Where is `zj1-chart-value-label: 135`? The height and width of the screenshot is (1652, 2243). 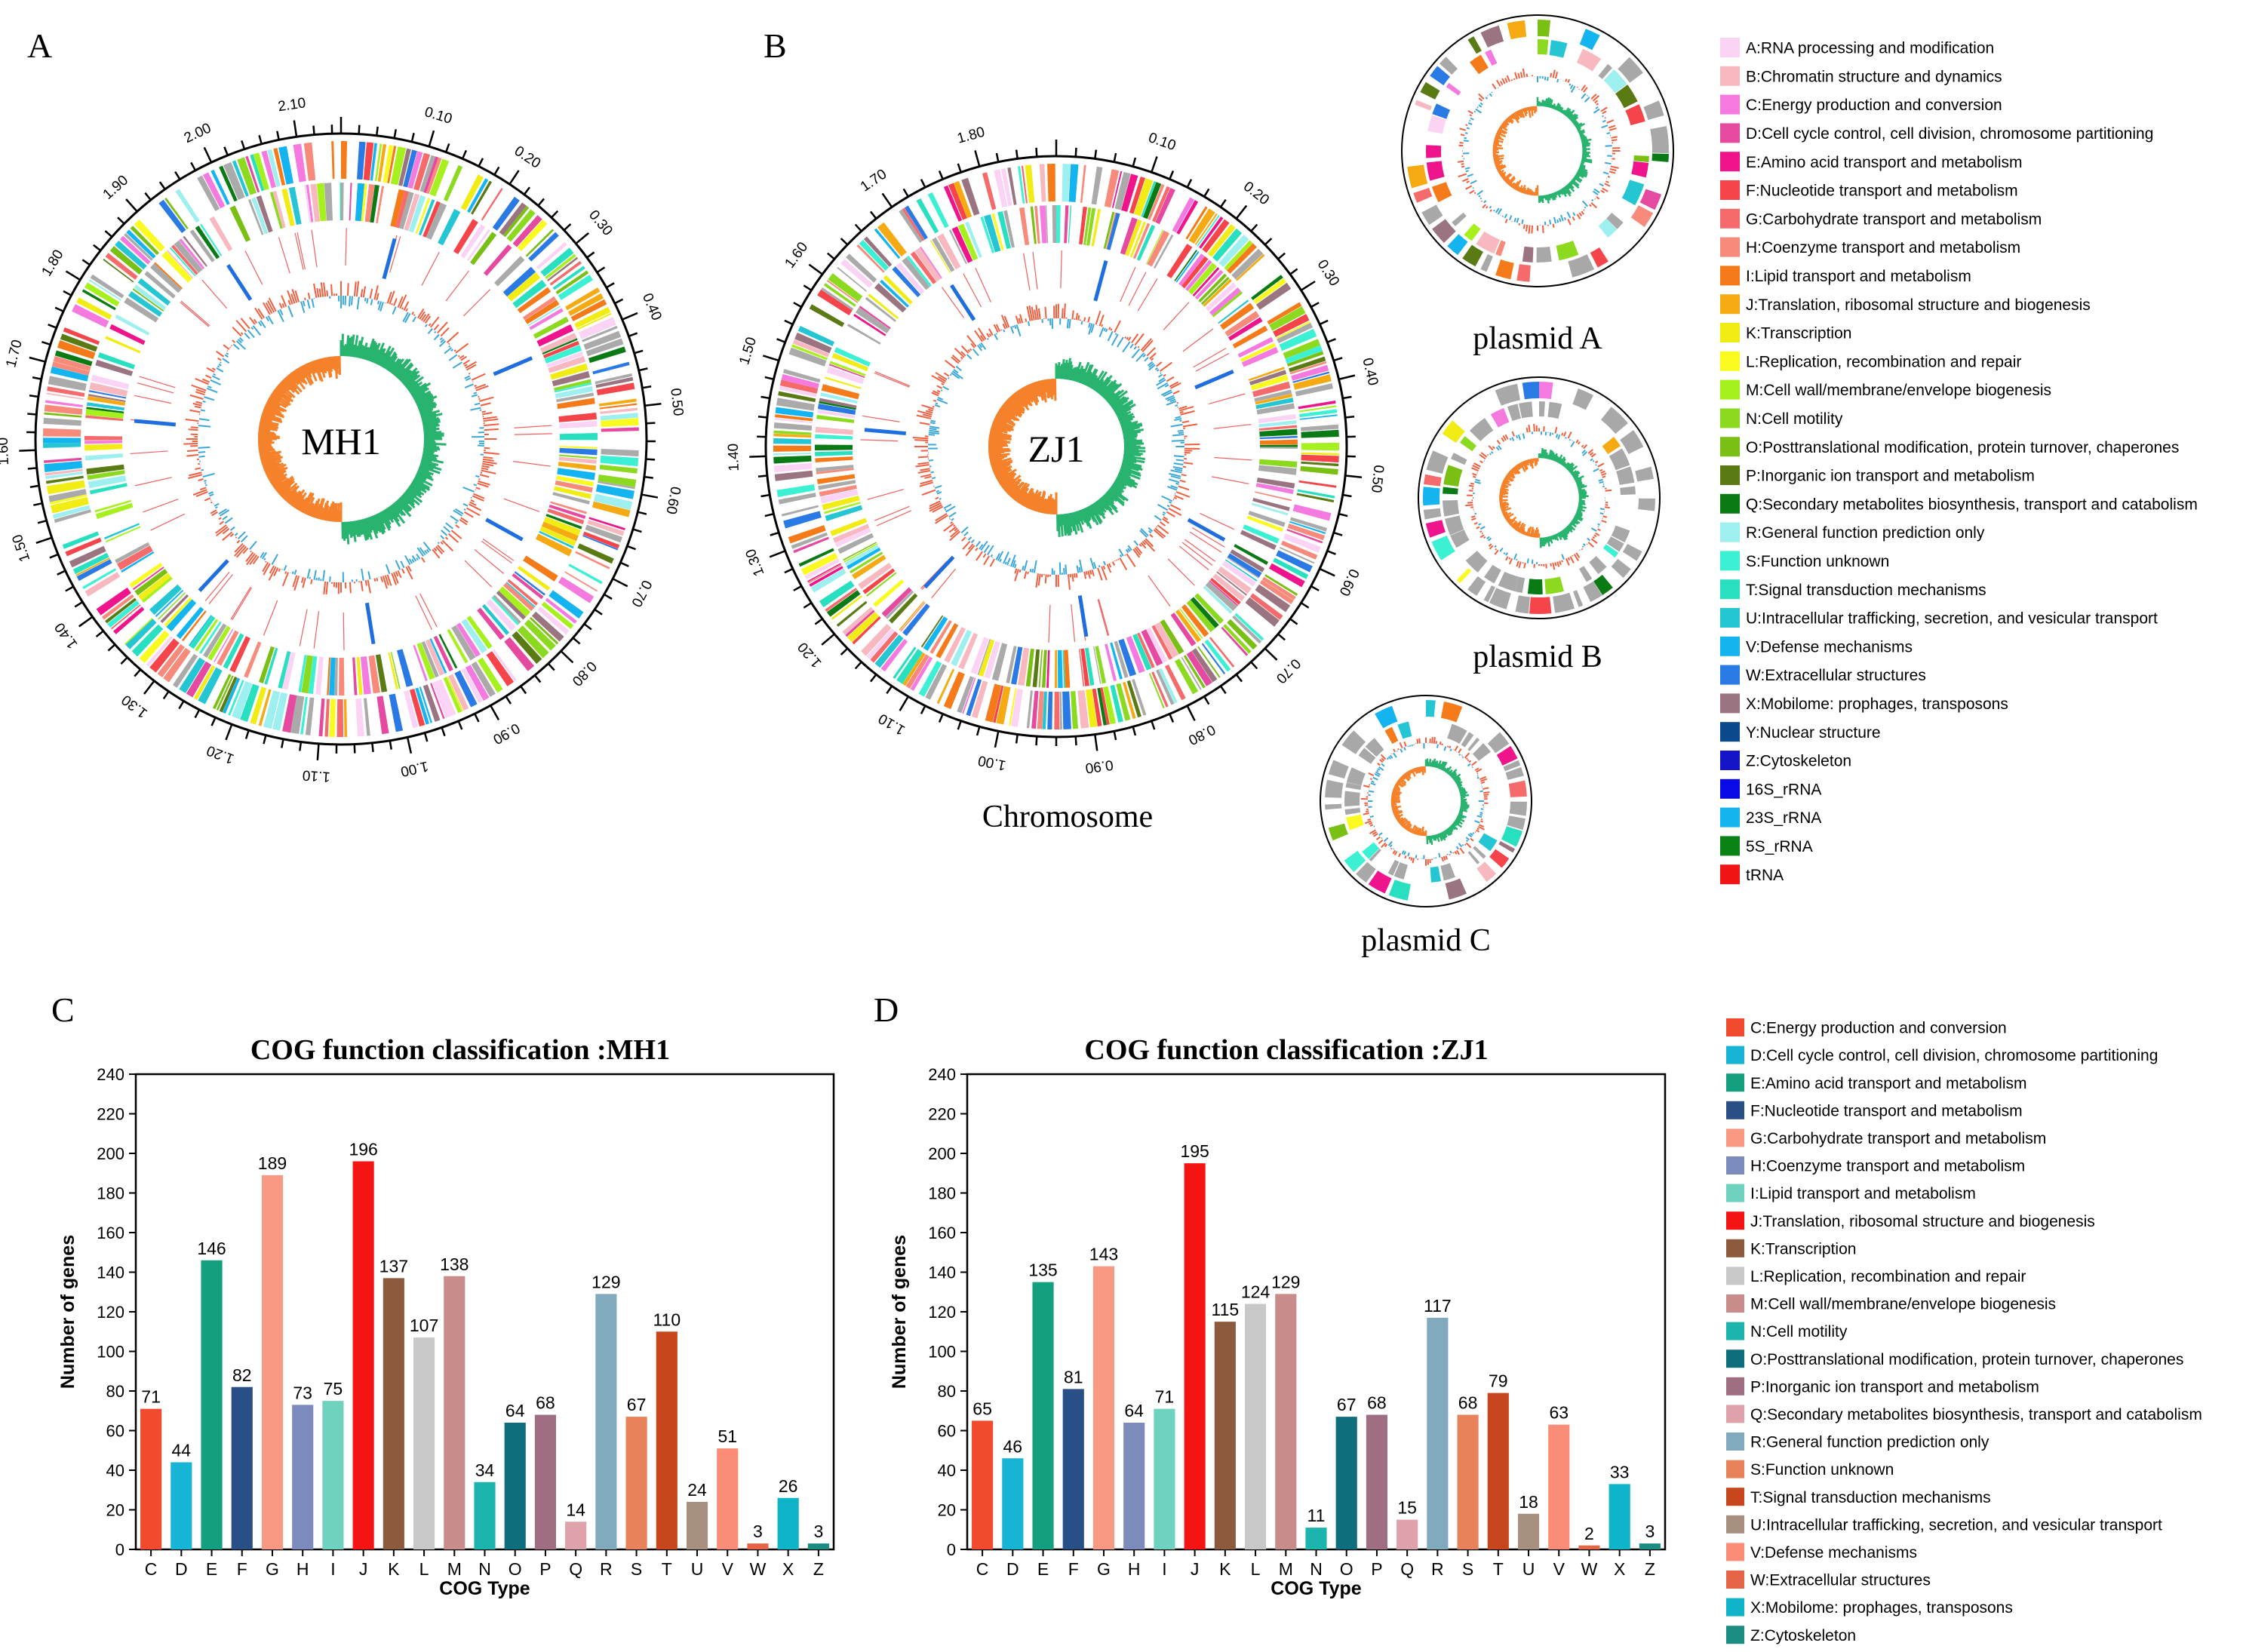
zj1-chart-value-label: 135 is located at coordinates (1042, 1270).